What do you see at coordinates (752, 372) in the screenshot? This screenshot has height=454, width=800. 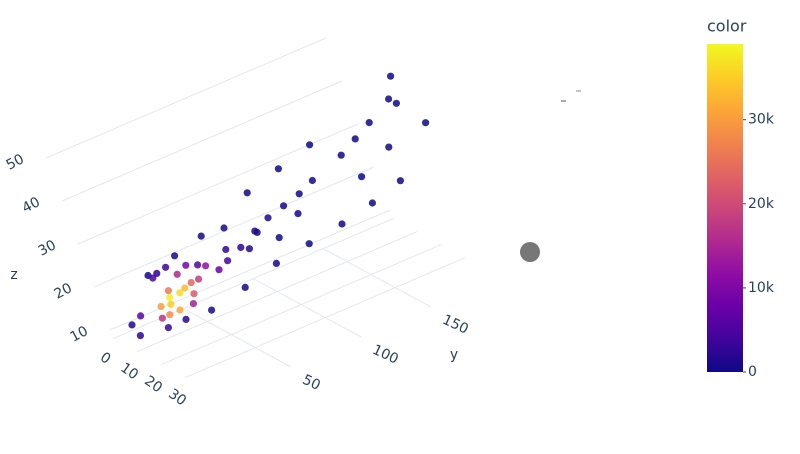 I see `colorbar-tick-label: 0` at bounding box center [752, 372].